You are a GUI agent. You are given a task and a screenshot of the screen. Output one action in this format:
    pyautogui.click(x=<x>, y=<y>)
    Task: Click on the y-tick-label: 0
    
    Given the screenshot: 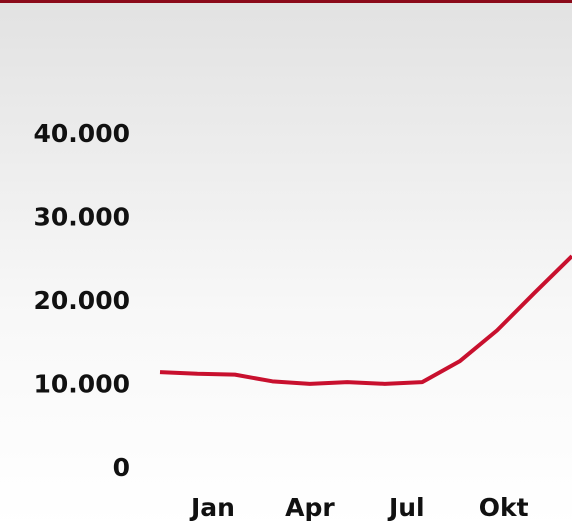 What is the action you would take?
    pyautogui.click(x=121, y=467)
    